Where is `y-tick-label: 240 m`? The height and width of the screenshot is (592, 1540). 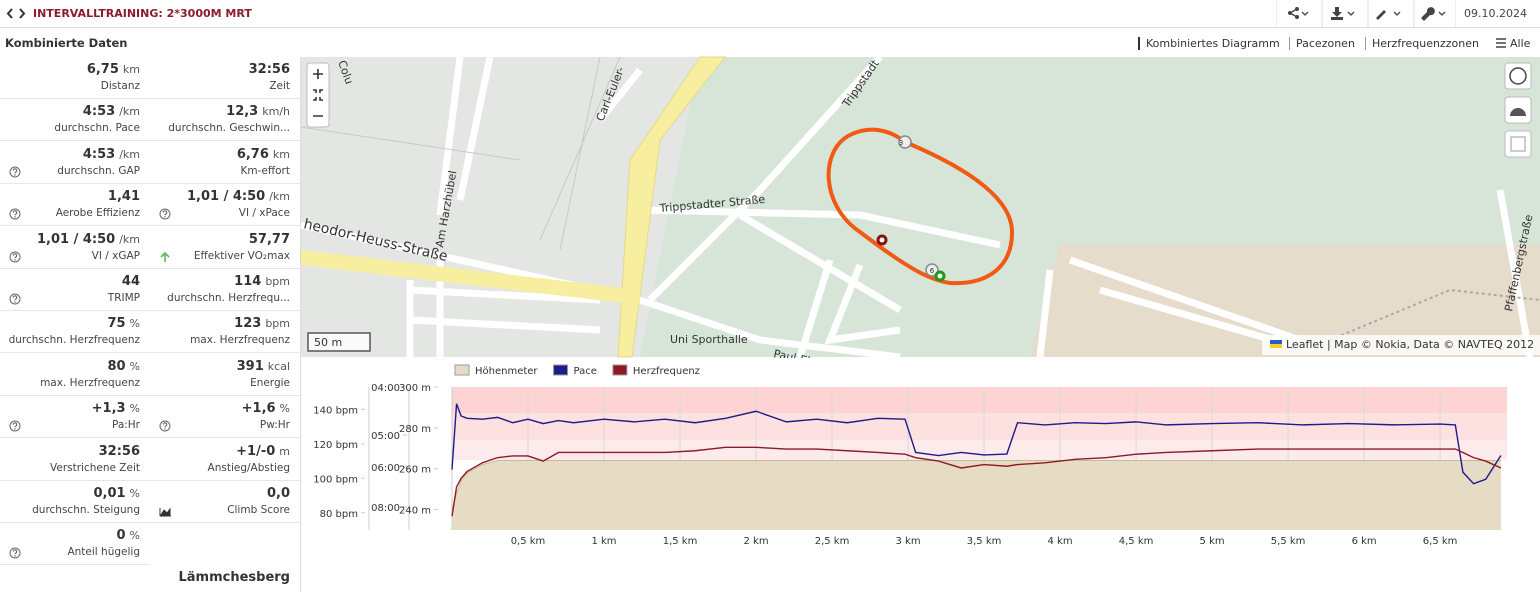 y-tick-label: 240 m is located at coordinates (415, 511).